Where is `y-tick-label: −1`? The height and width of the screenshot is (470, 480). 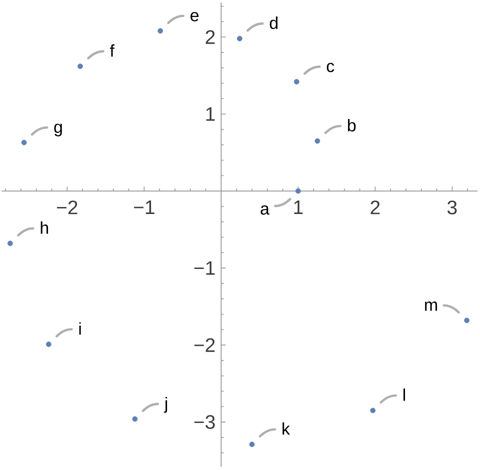
y-tick-label: −1 is located at coordinates (204, 268).